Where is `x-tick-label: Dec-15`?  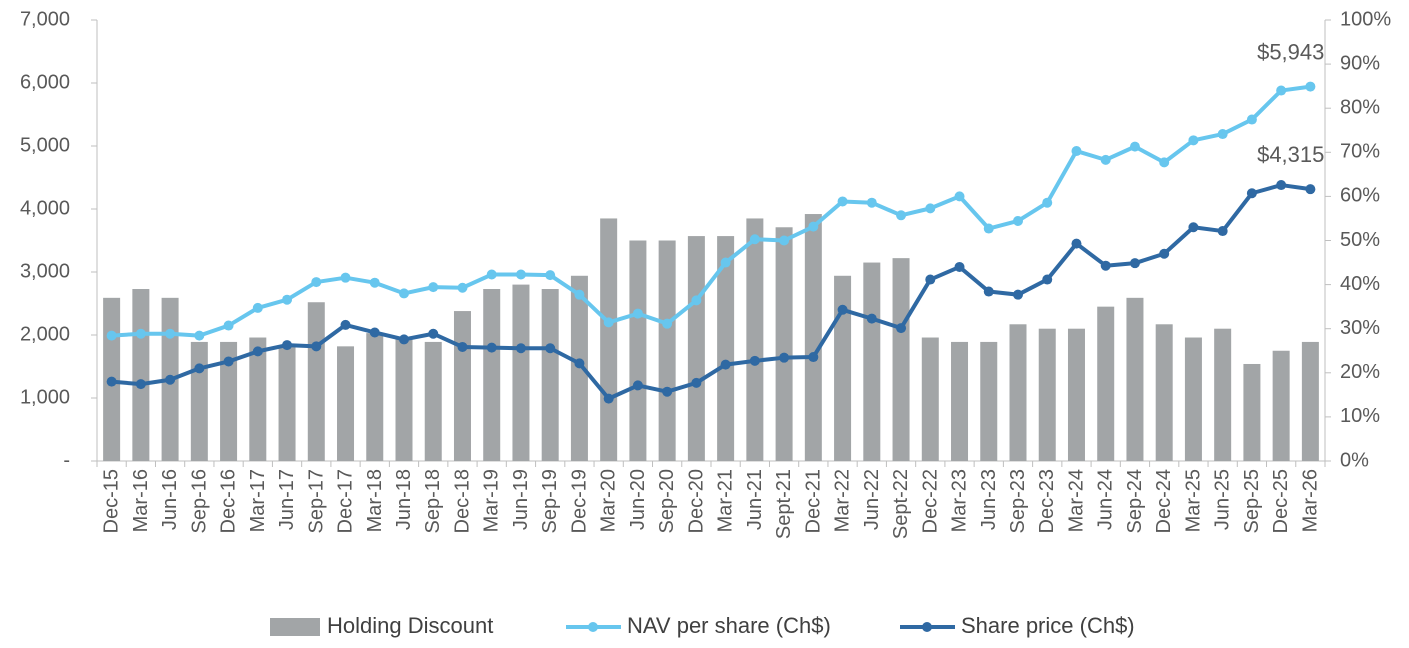
x-tick-label: Dec-15 is located at coordinates (112, 501).